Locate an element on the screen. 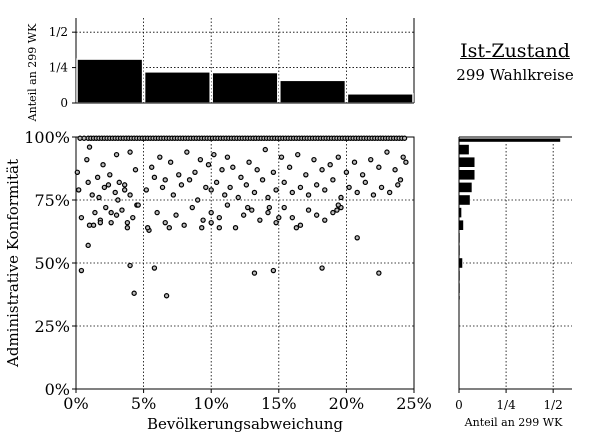 Image resolution: width=590 pixels, height=442 pixels. y-axis-label: Administrative Konformität is located at coordinates (13, 263).